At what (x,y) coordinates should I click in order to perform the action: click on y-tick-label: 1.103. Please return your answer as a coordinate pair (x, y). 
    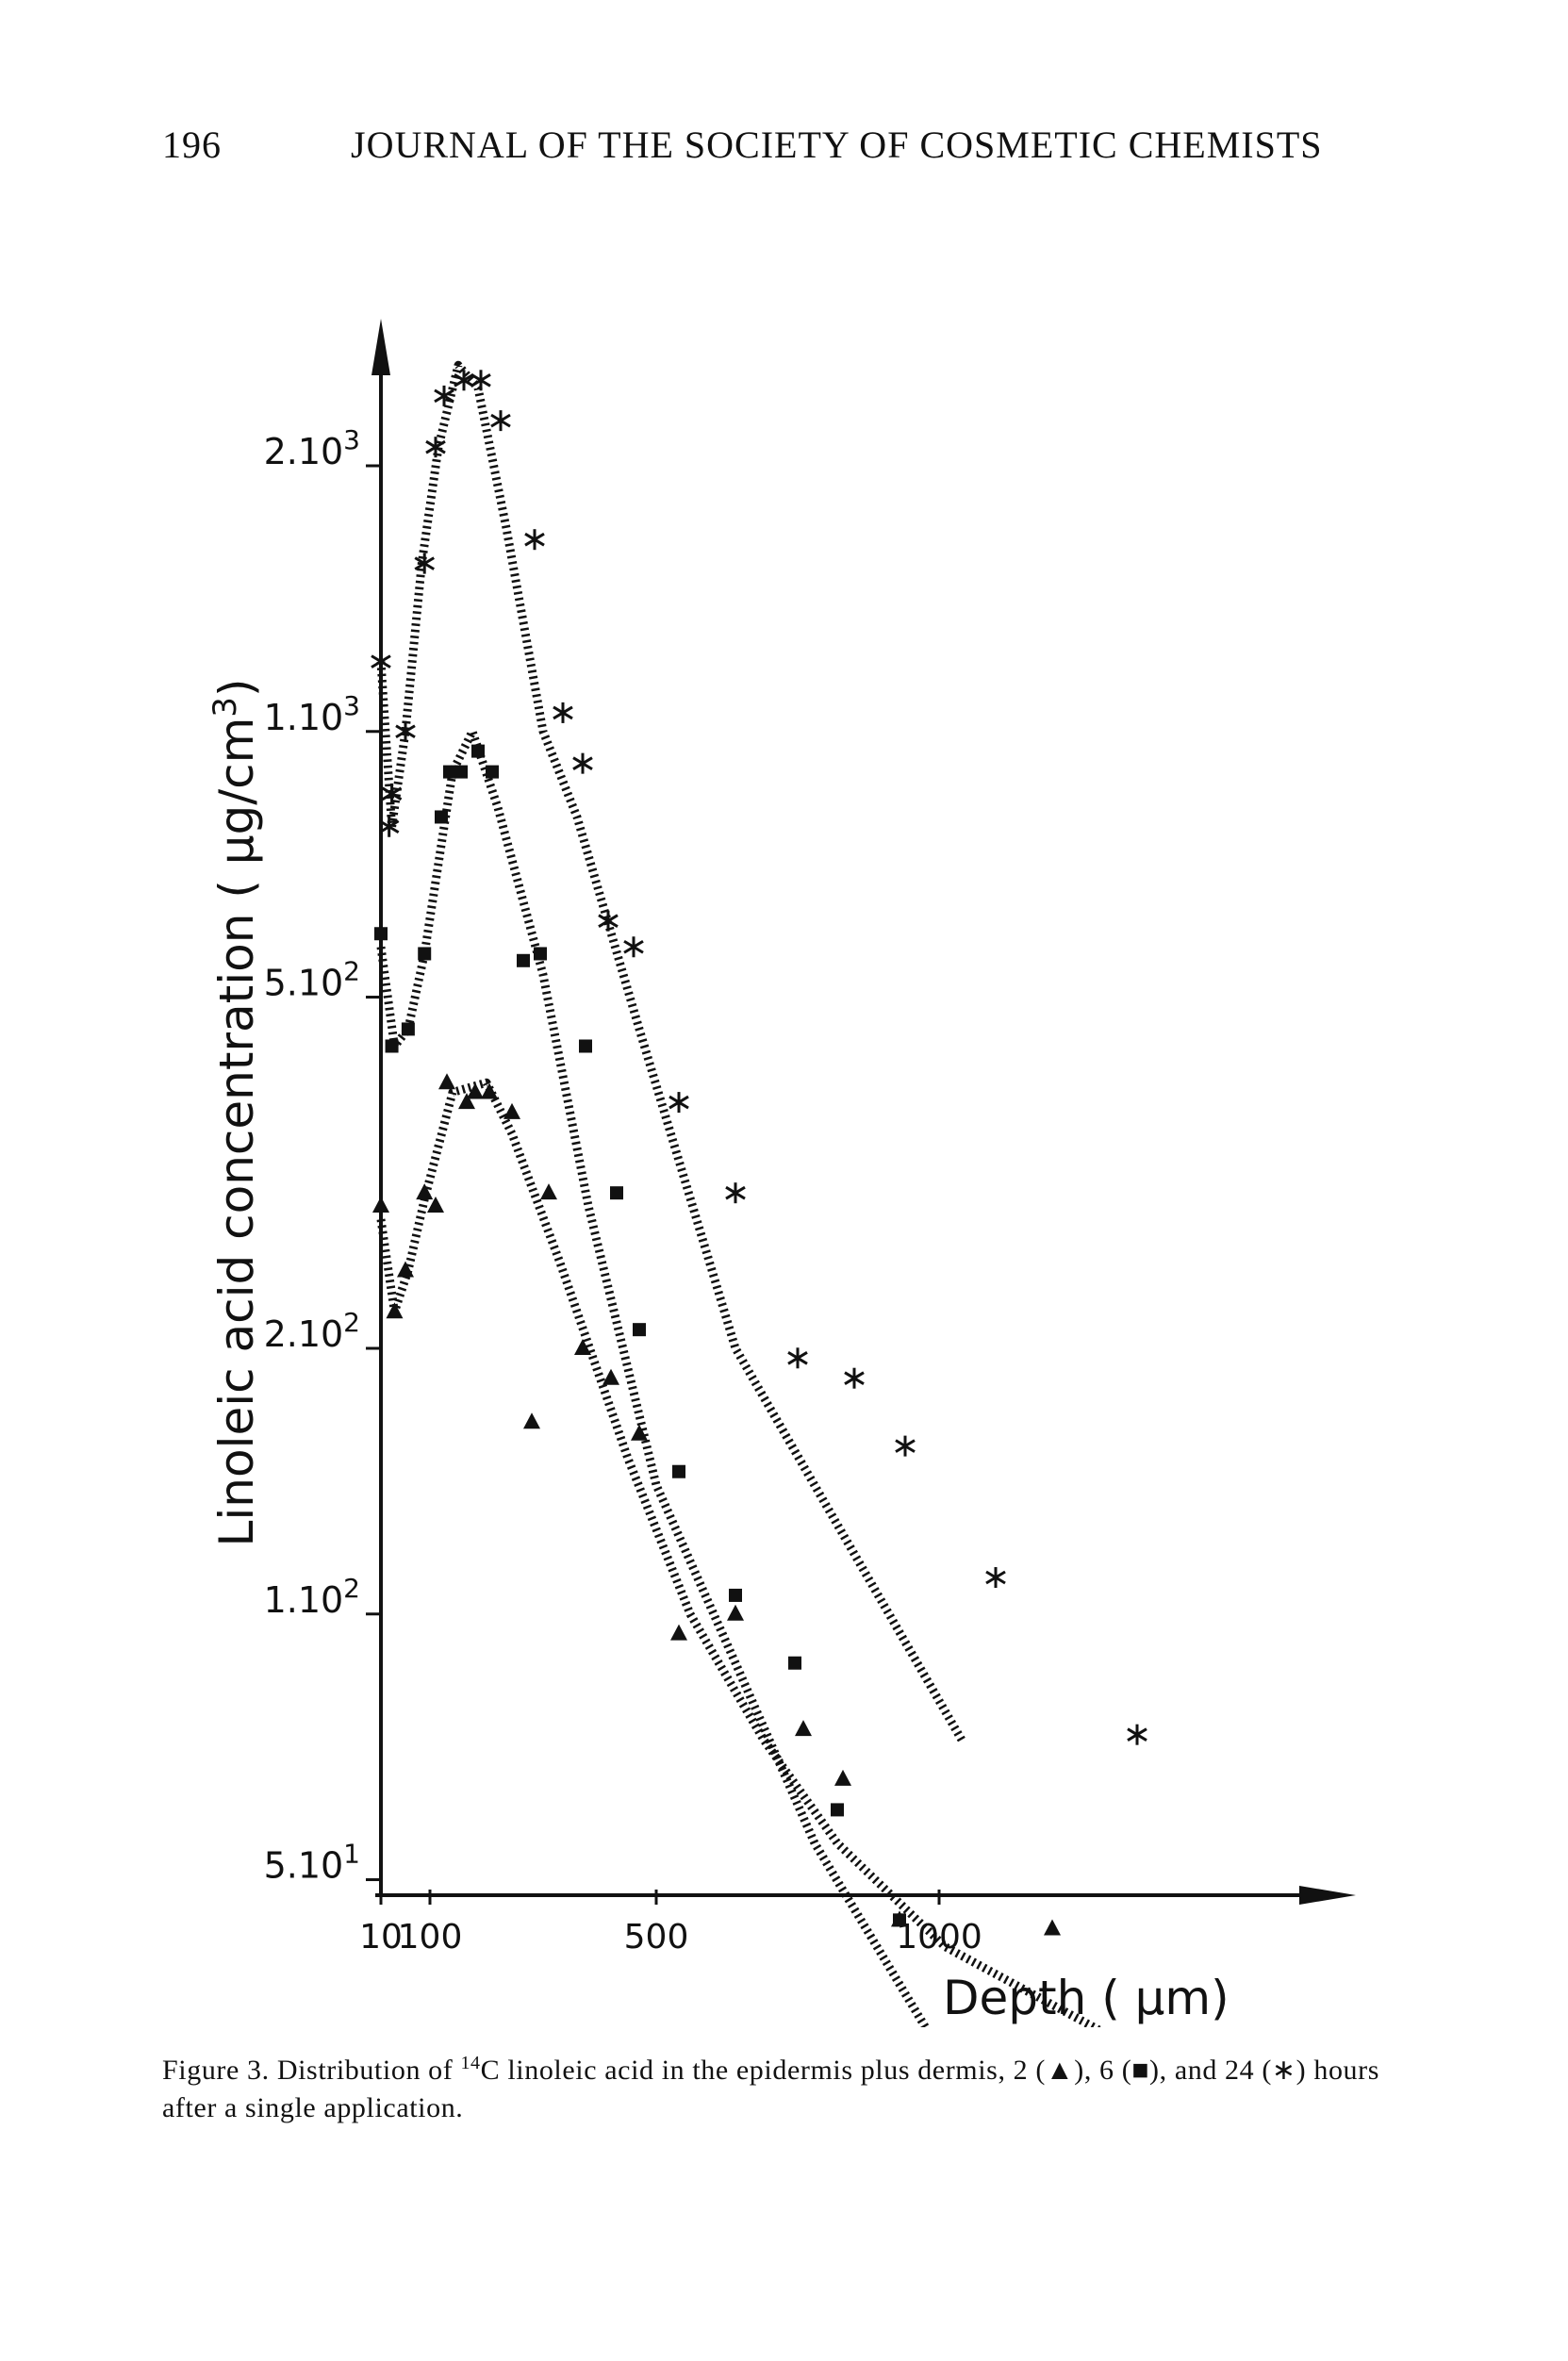
    Looking at the image, I should click on (312, 714).